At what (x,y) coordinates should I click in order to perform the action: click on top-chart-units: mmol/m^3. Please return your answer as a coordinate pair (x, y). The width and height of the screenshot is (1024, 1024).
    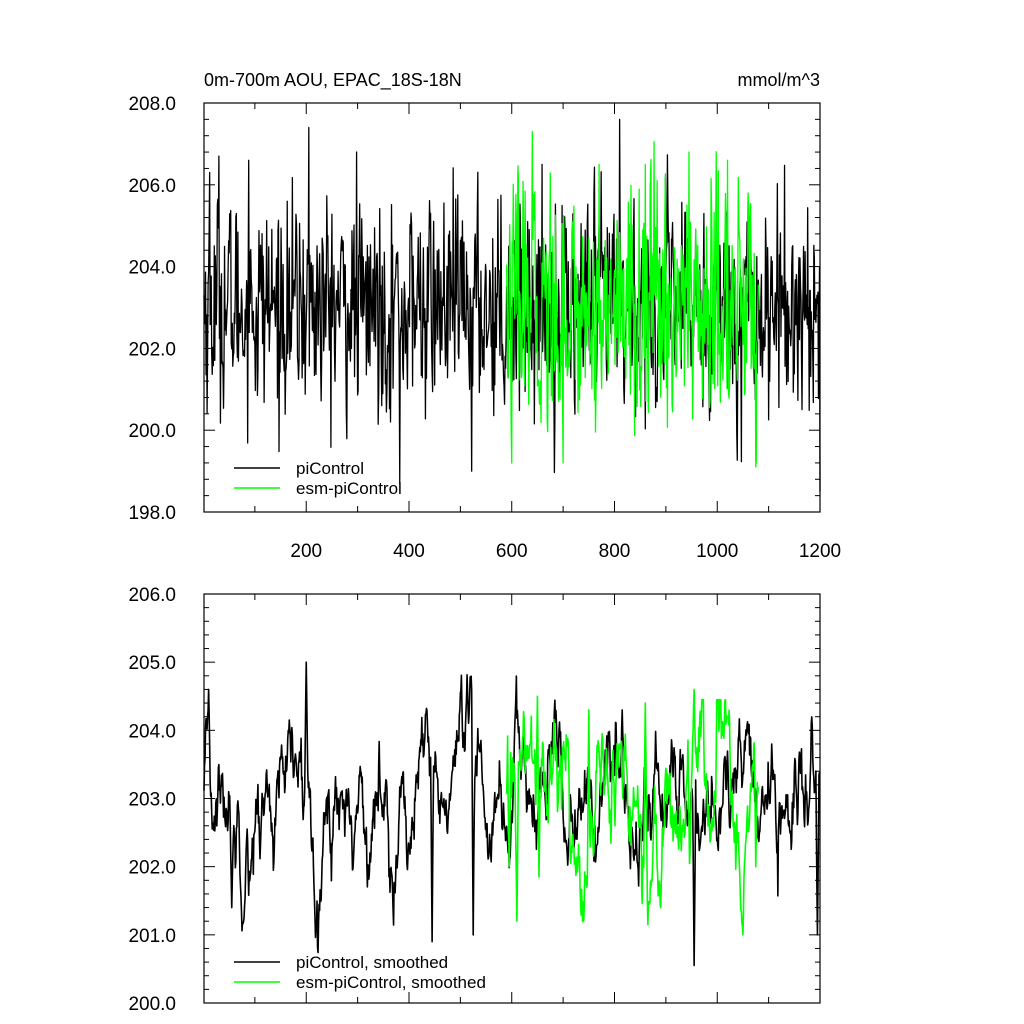
    Looking at the image, I should click on (779, 80).